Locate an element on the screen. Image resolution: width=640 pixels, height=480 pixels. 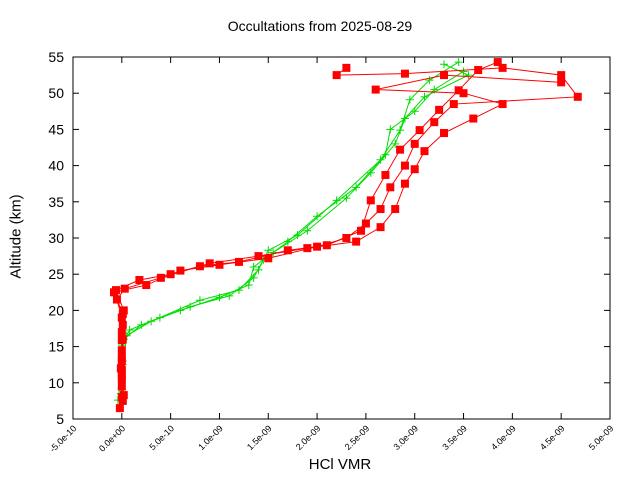
y-tick-label: 10 is located at coordinates (56, 383).